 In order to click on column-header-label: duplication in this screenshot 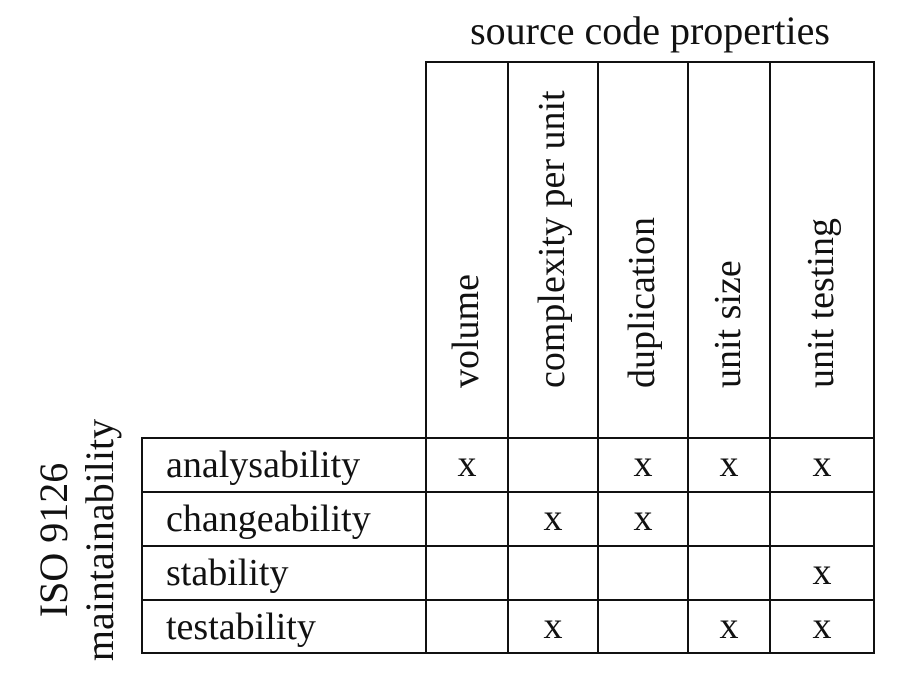, I will do `click(642, 302)`.